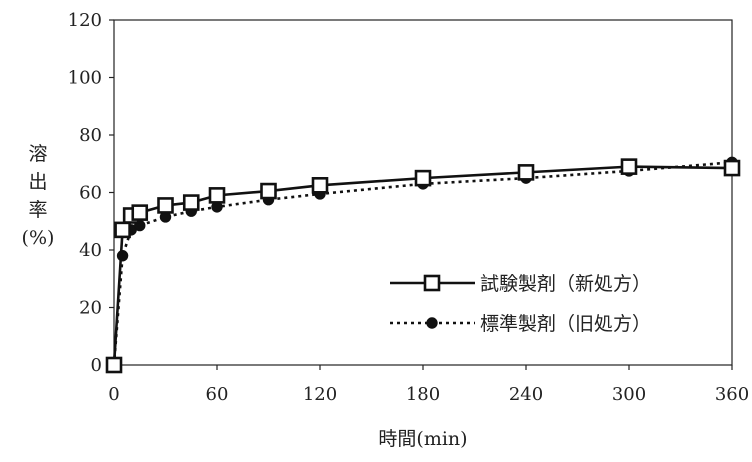  I want to click on legend-label: 標準製剤（旧処方）, so click(565, 324).